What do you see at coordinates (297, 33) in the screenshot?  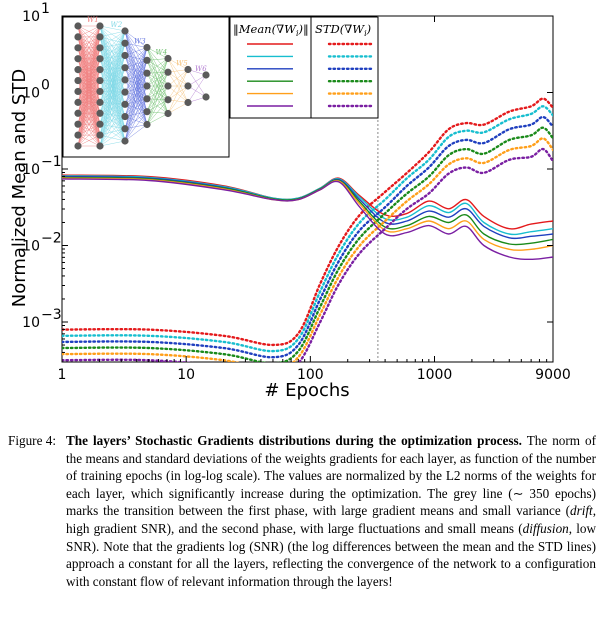 I see `legend-header-mean-sub: i` at bounding box center [297, 33].